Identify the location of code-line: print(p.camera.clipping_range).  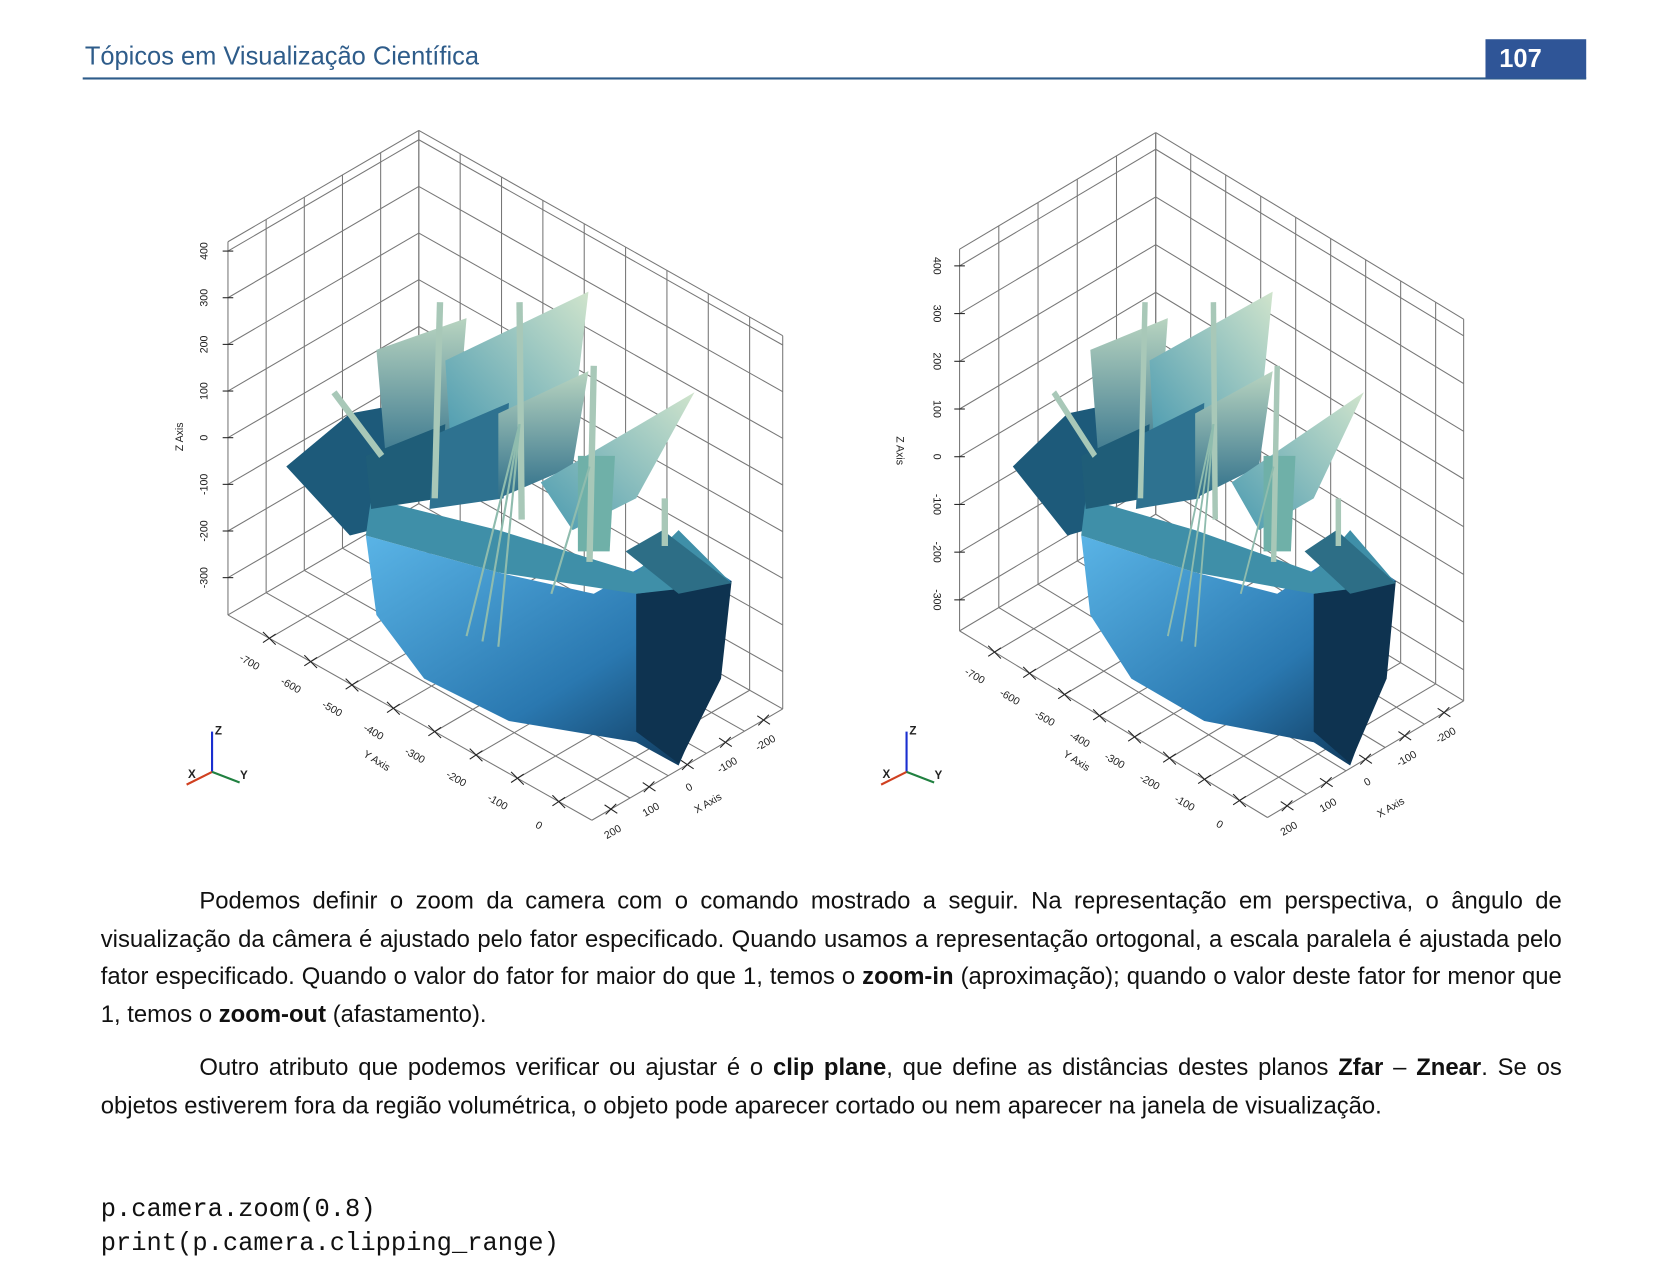
(329, 1244).